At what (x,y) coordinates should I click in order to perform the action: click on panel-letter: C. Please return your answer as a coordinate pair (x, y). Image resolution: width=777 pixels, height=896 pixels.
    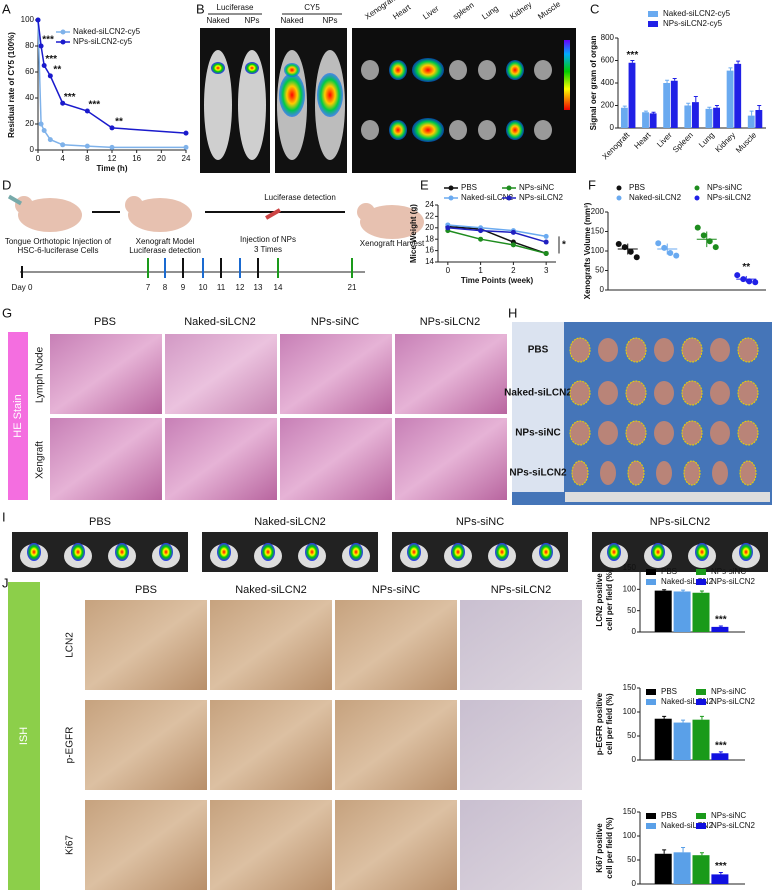
    Looking at the image, I should click on (594, 8).